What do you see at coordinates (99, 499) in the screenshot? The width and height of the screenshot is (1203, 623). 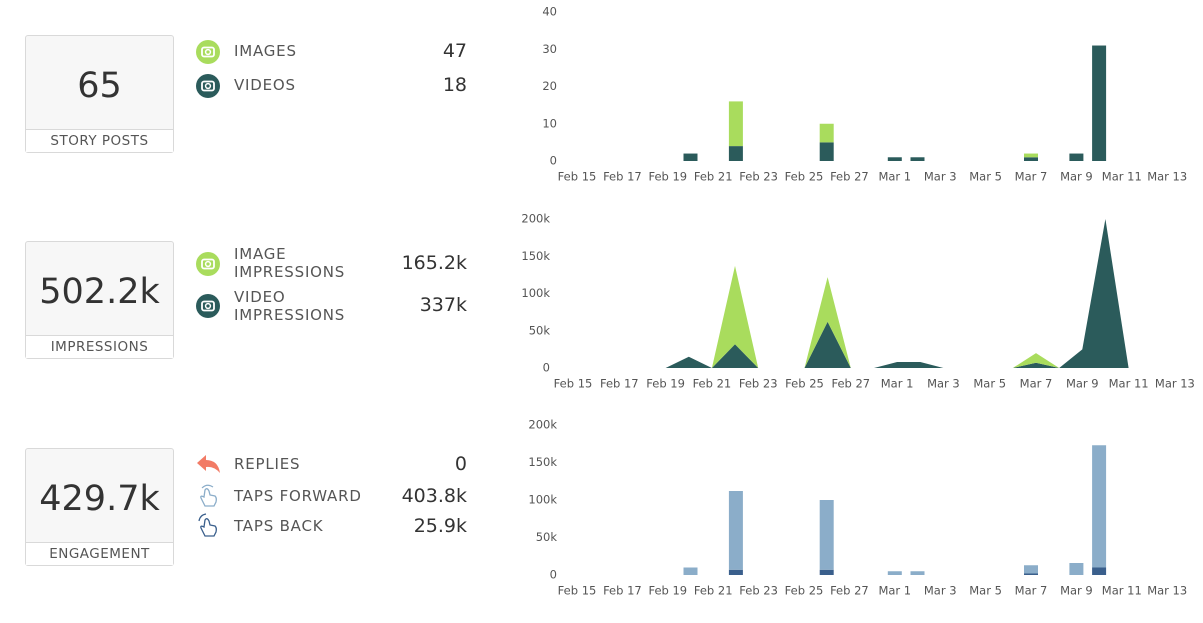 I see `kpi-value: 429.7k` at bounding box center [99, 499].